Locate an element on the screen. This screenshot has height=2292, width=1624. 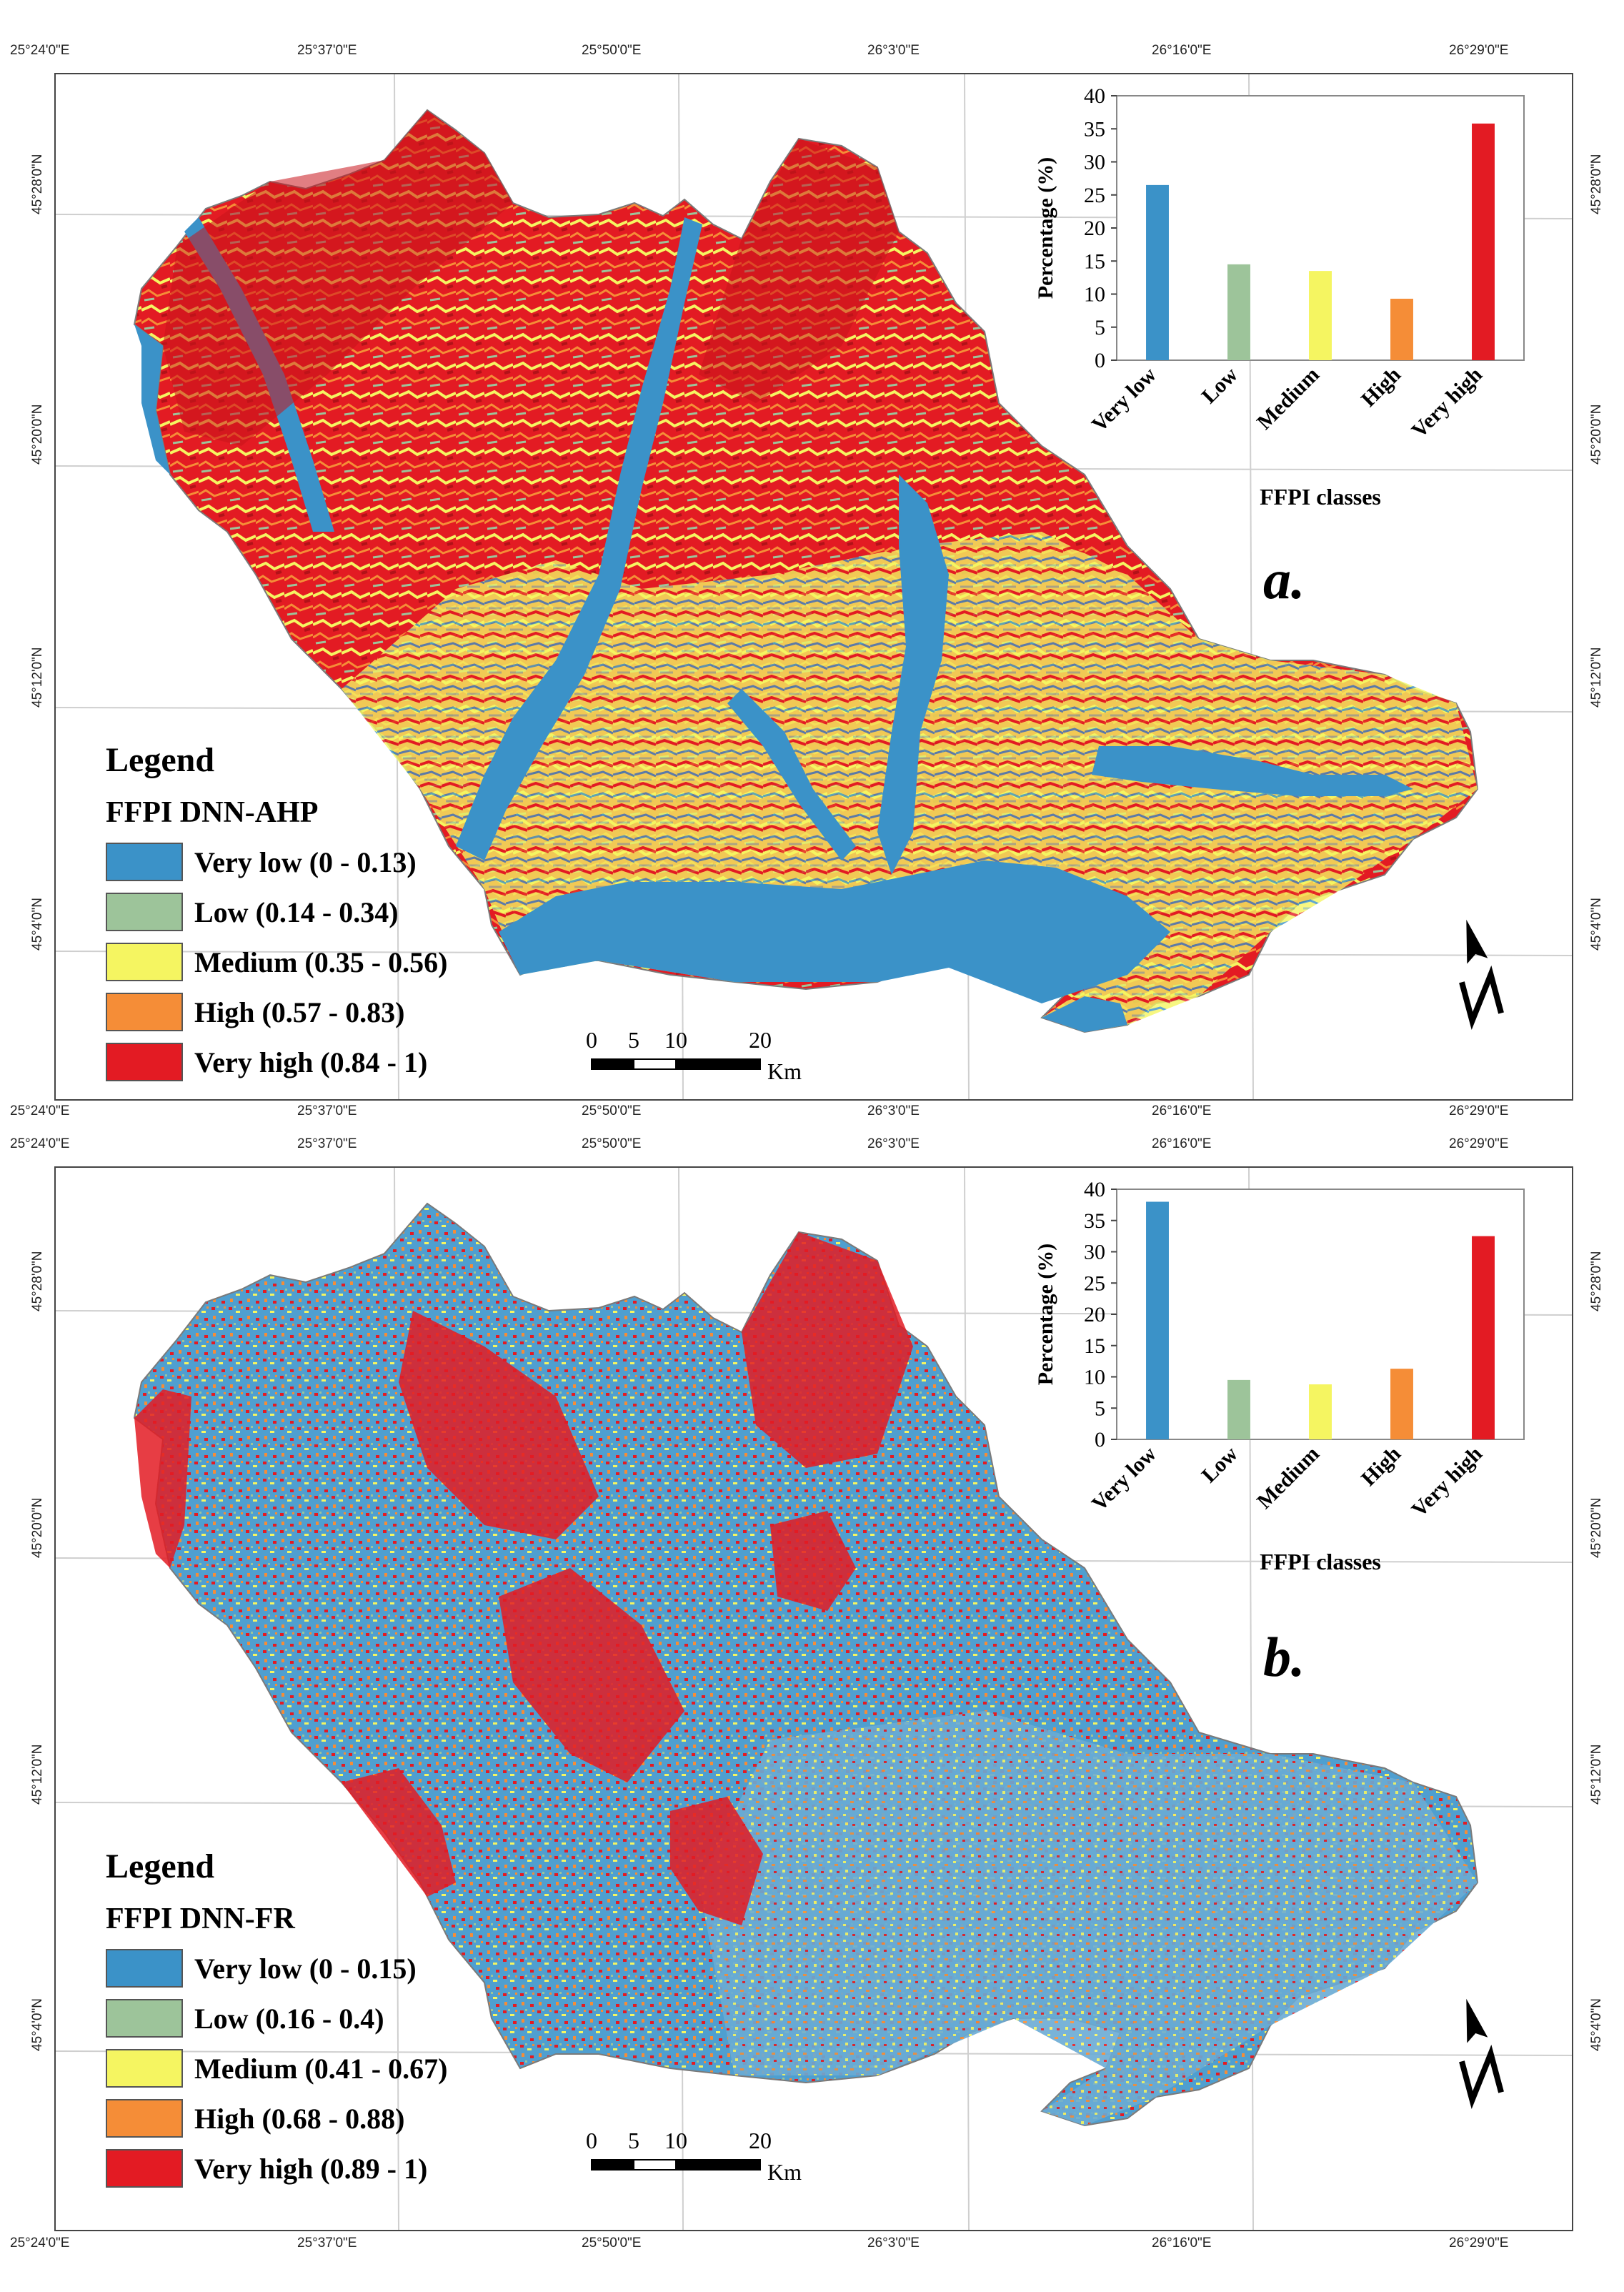
scale-bar-b: 0 5 10 20 Km is located at coordinates (727, 2155).